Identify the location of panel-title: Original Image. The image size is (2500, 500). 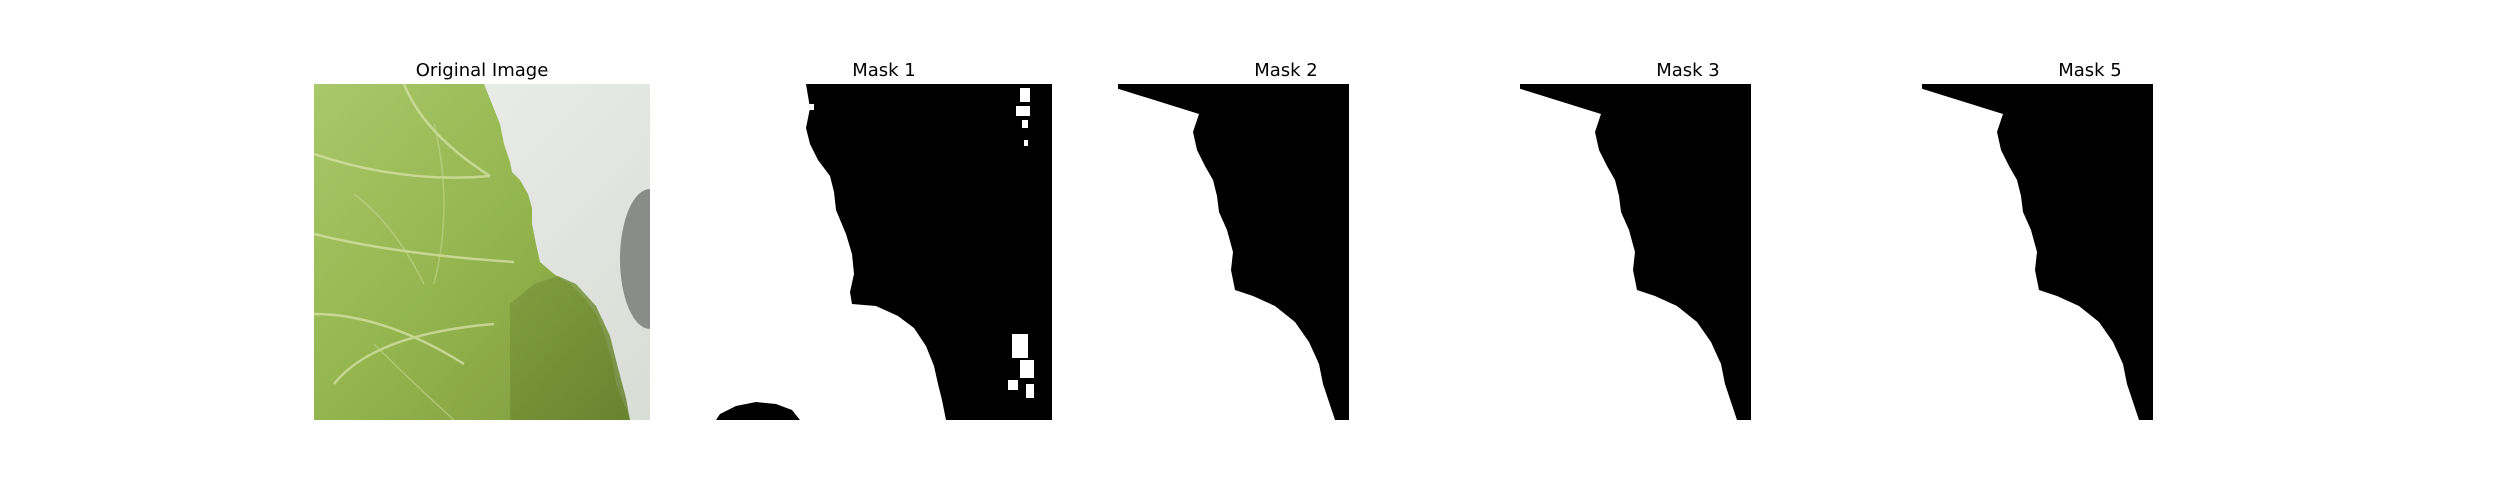
(482, 70).